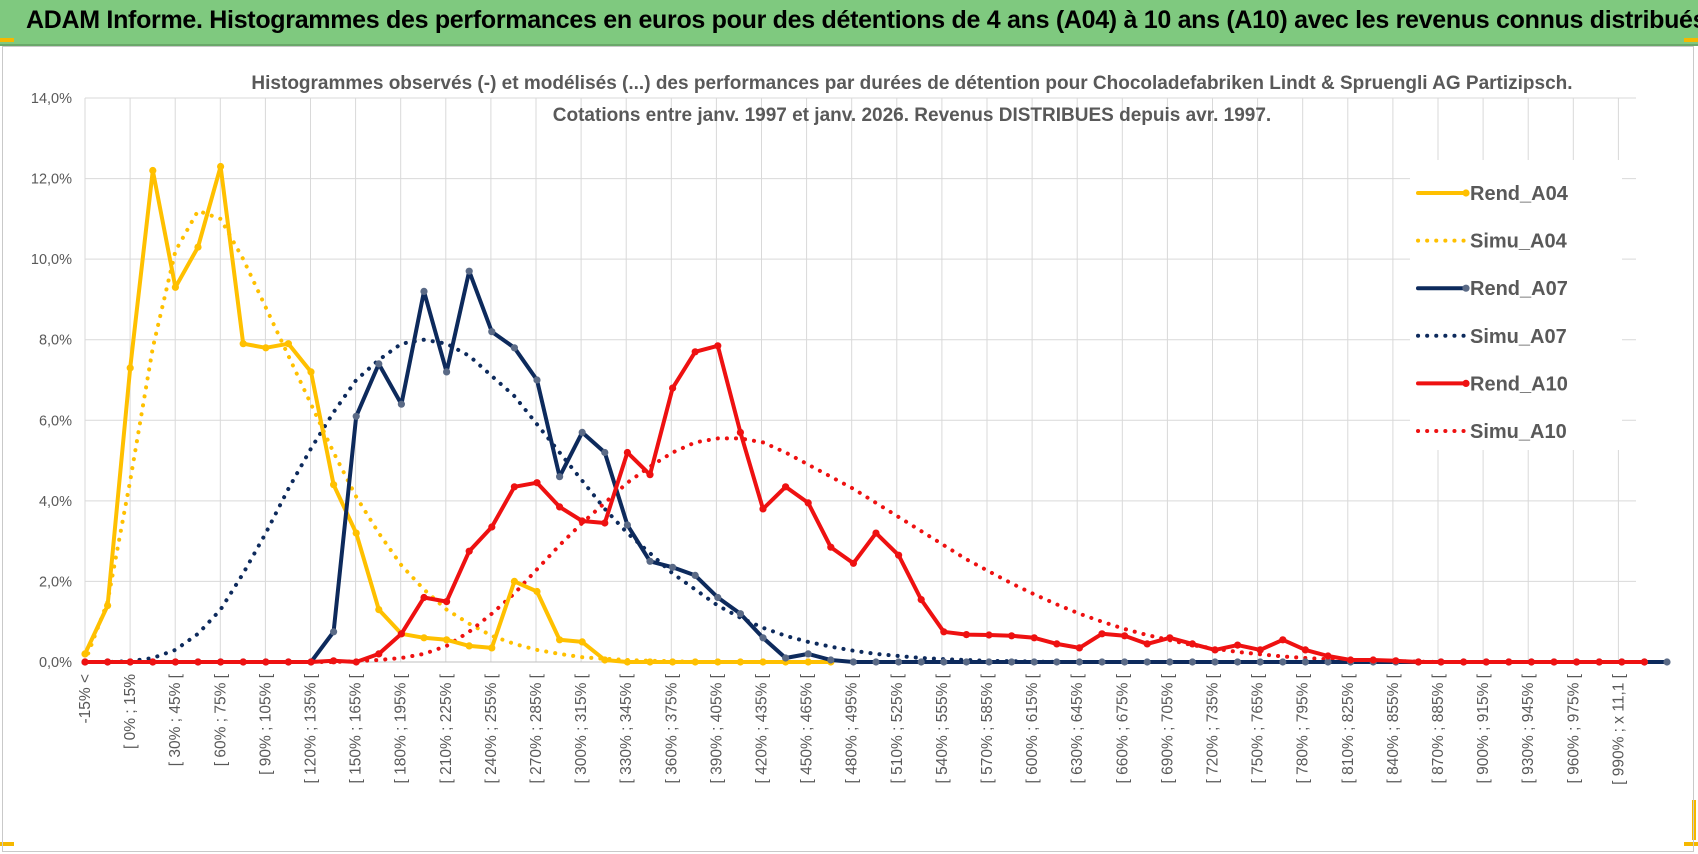 Image resolution: width=1698 pixels, height=854 pixels. I want to click on x-tick-label: [ 900% ; 915% [, so click(1483, 728).